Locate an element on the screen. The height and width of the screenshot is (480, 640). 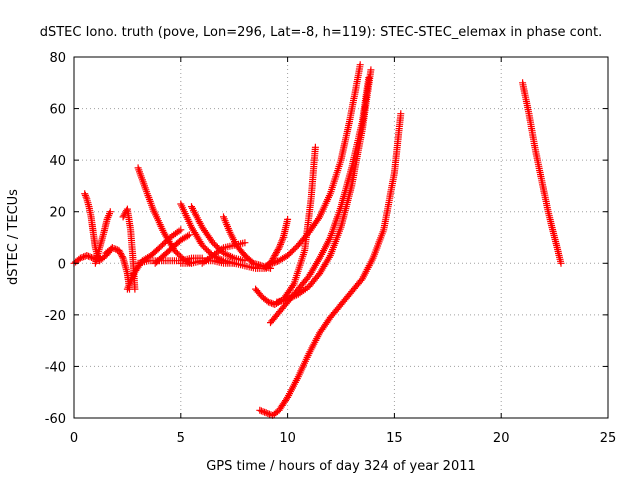
y-tick-label: -60 is located at coordinates (55, 419).